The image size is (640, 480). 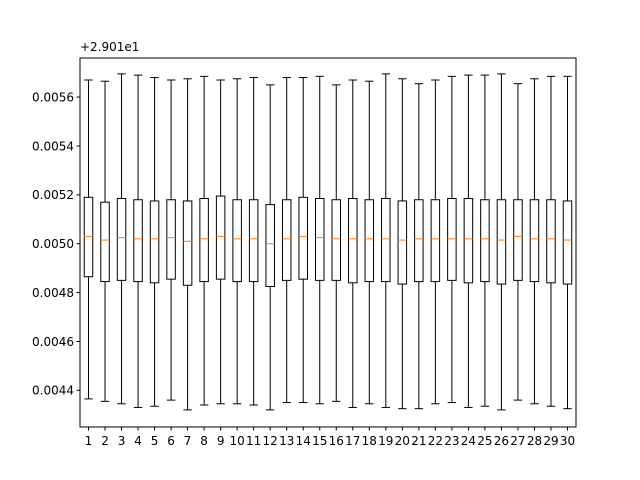 I want to click on x-tick-label: 30, so click(x=567, y=441).